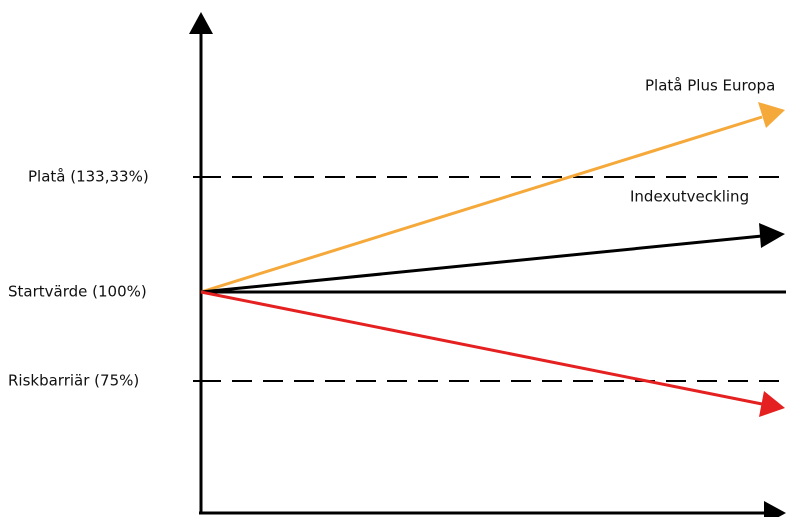 Image resolution: width=800 pixels, height=522 pixels. Describe the element at coordinates (710, 86) in the screenshot. I see `product-label: Platå Plus Europa` at that location.